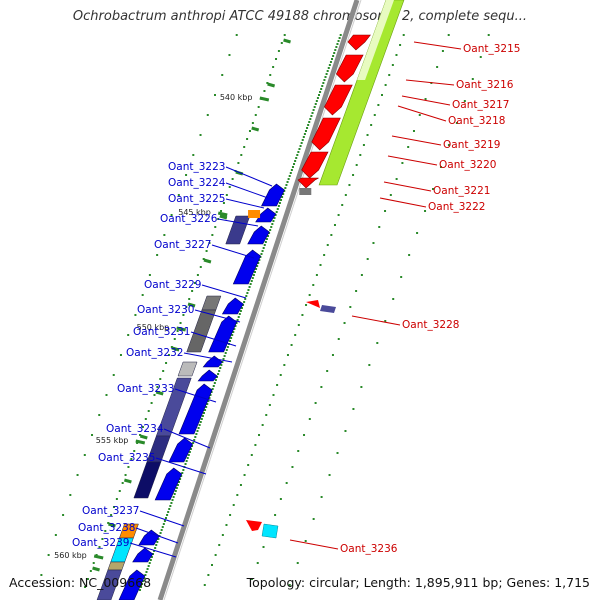  I want to click on scale-dash, so click(191, 305).